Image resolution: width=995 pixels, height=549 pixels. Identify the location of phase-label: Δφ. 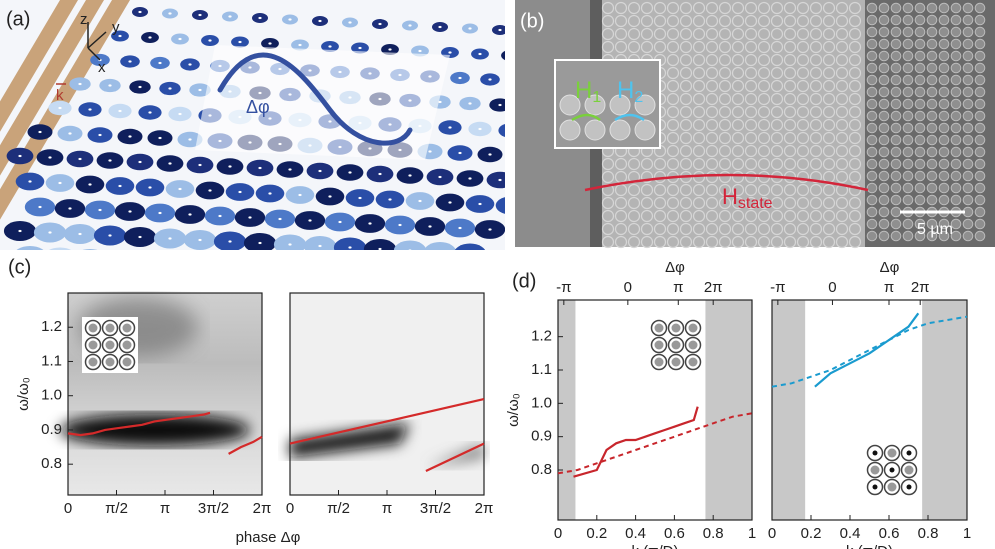
(258, 107).